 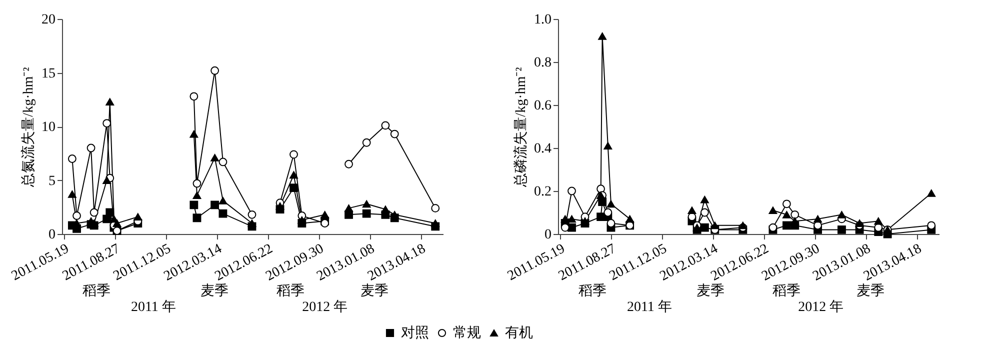 I want to click on y-tick-label: 5, so click(x=52, y=181).